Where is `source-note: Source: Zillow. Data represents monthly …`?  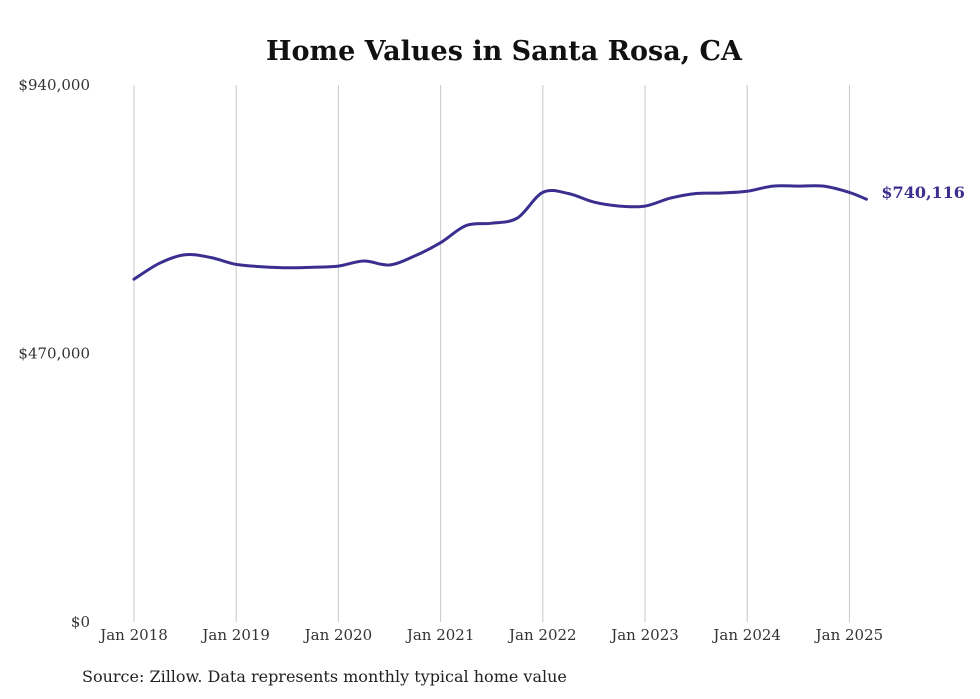
source-note: Source: Zillow. Data represents monthly … is located at coordinates (324, 676).